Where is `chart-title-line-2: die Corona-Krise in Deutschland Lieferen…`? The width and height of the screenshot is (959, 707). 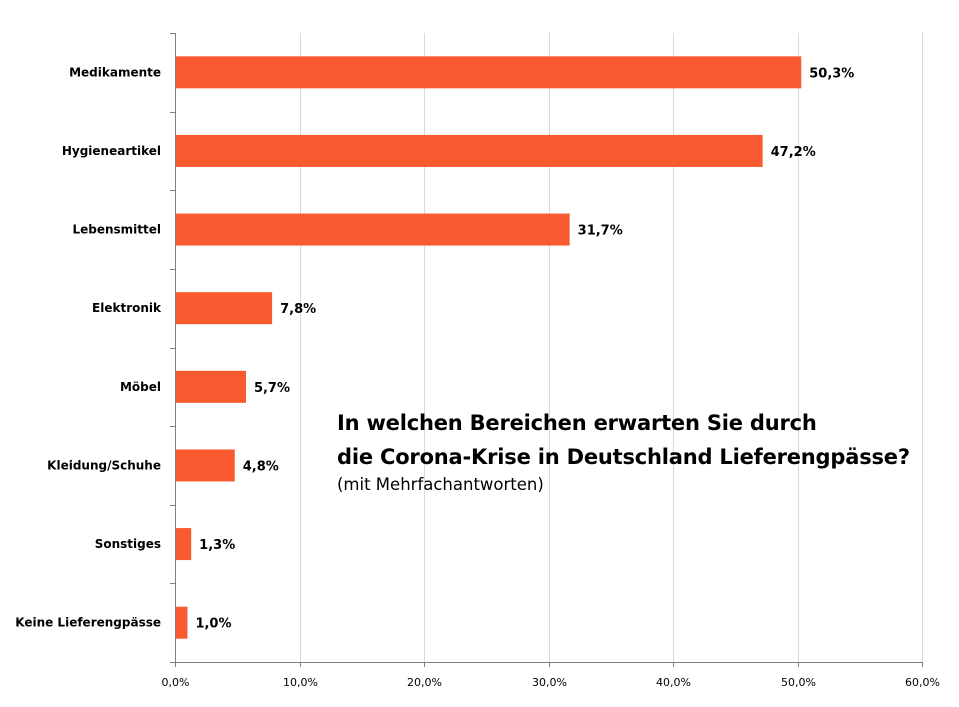 chart-title-line-2: die Corona-Krise in Deutschland Lieferen… is located at coordinates (623, 457).